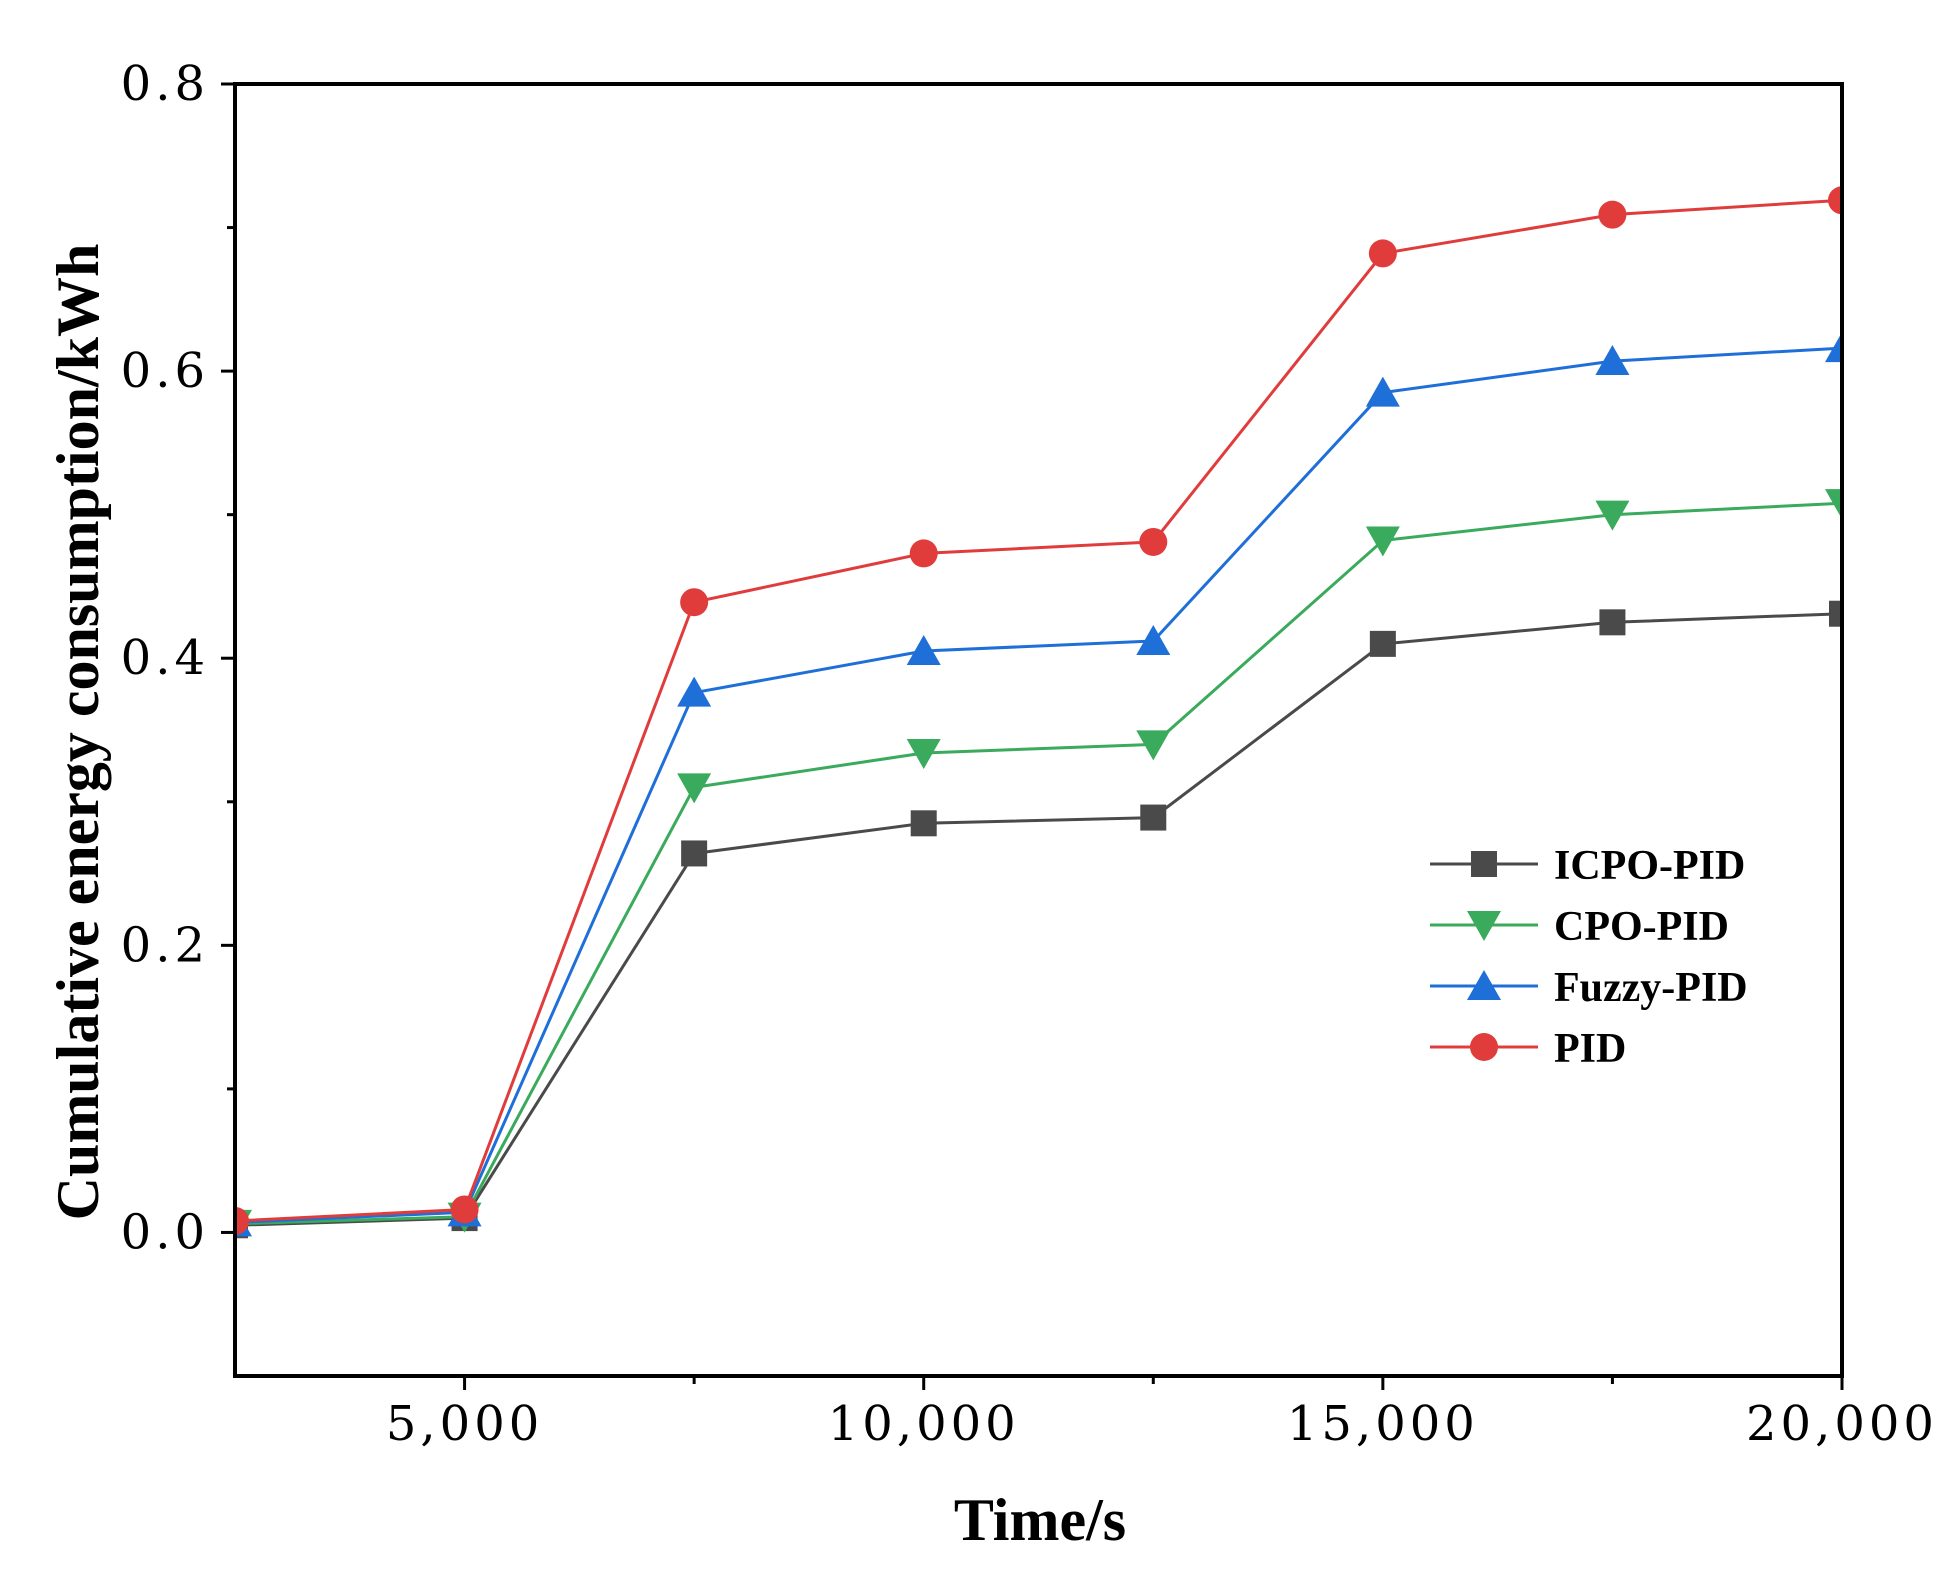 The width and height of the screenshot is (1955, 1571). What do you see at coordinates (1040, 1520) in the screenshot?
I see `x-axis-title: Time/s` at bounding box center [1040, 1520].